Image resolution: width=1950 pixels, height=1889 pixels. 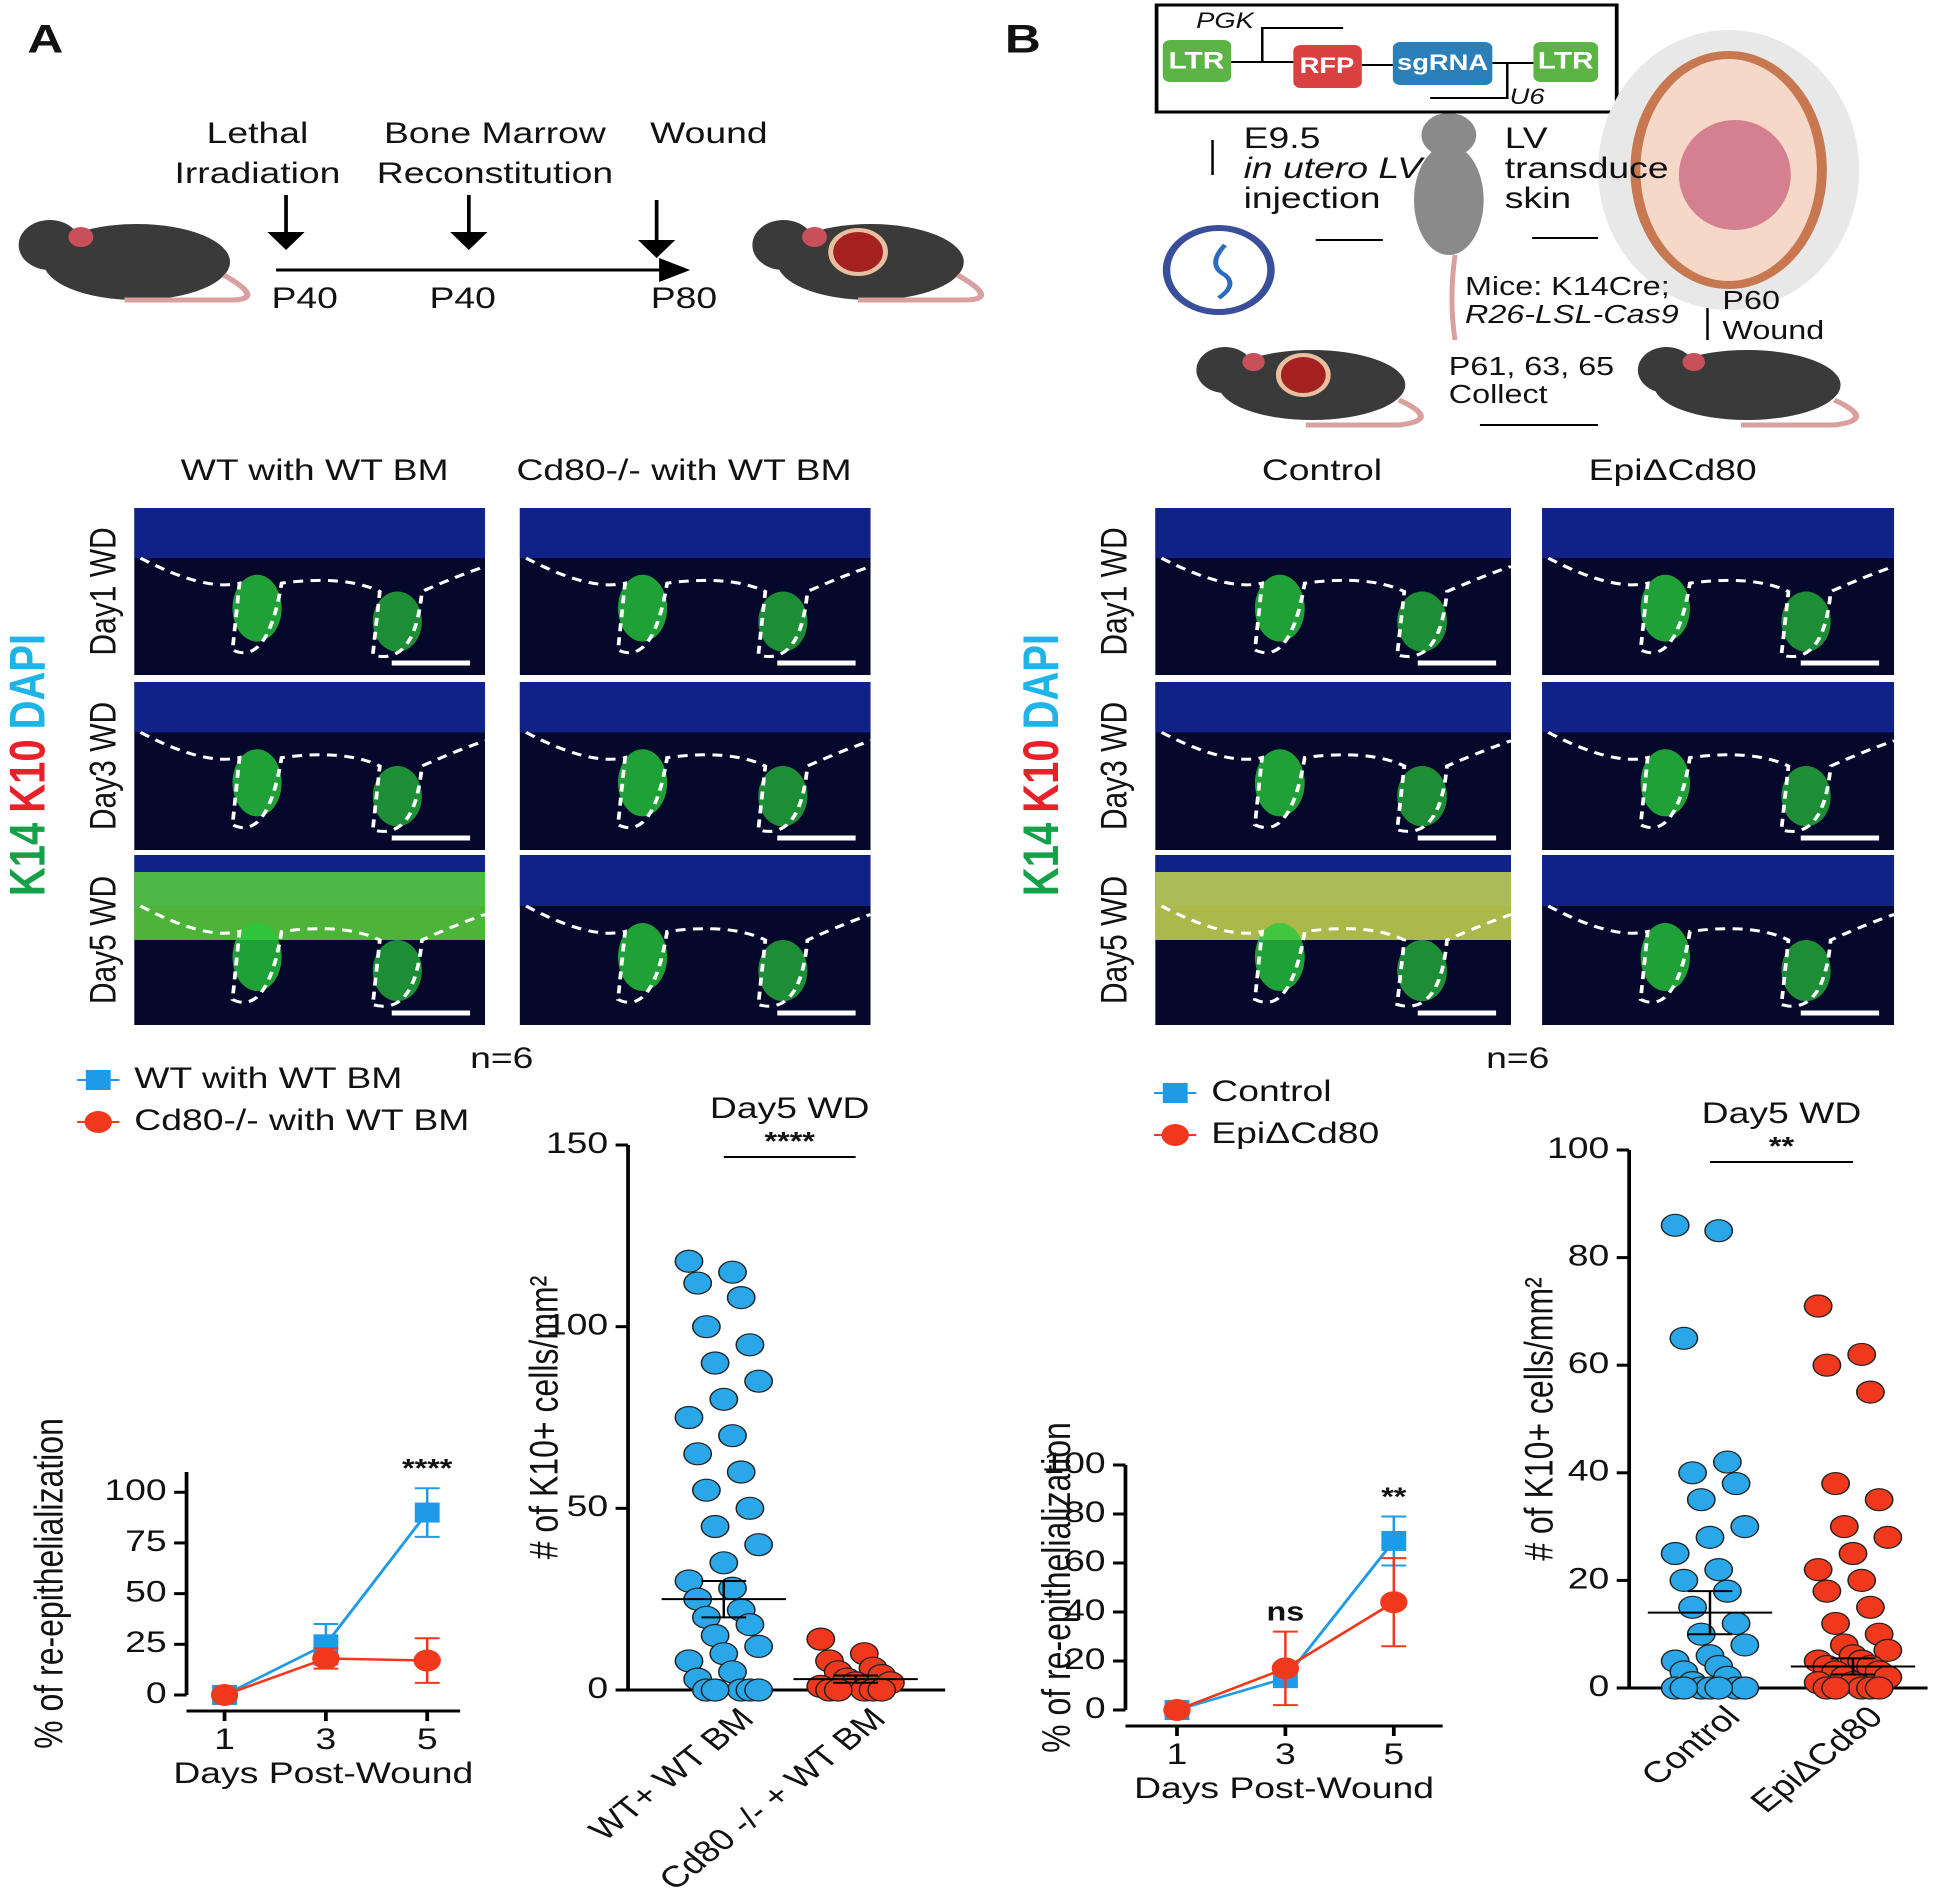 What do you see at coordinates (268, 1078) in the screenshot?
I see `legend-entry: WT with WT BM` at bounding box center [268, 1078].